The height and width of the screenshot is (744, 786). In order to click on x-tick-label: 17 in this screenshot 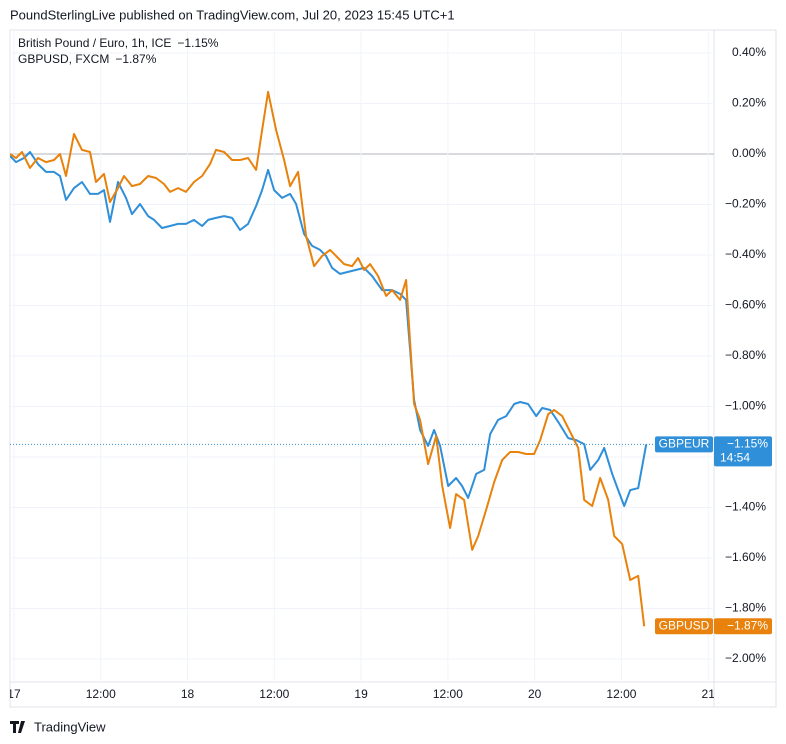, I will do `click(14, 694)`.